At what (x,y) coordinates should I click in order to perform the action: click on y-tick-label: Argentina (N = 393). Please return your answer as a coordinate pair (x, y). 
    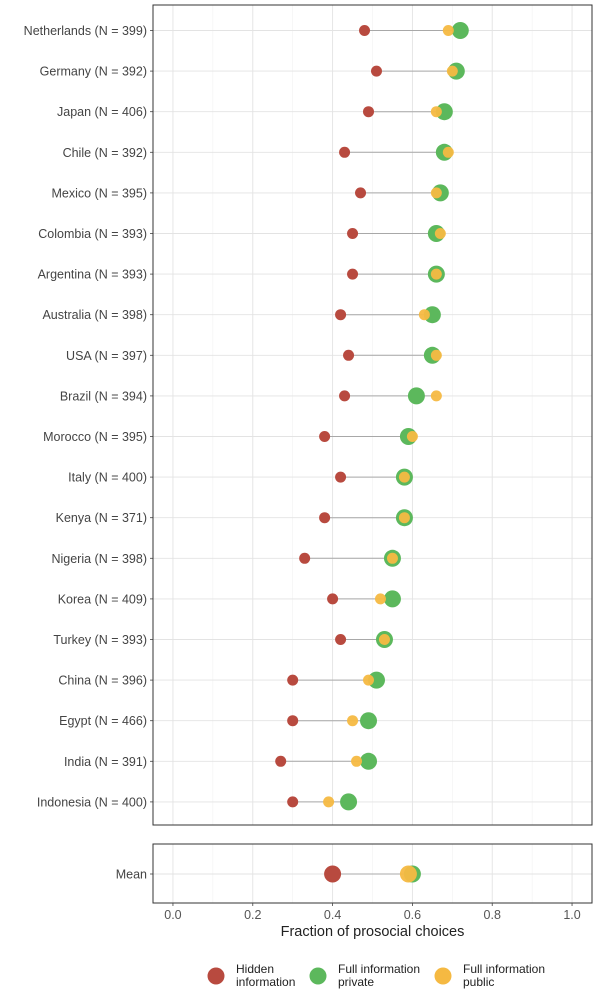
    Looking at the image, I should click on (92, 275).